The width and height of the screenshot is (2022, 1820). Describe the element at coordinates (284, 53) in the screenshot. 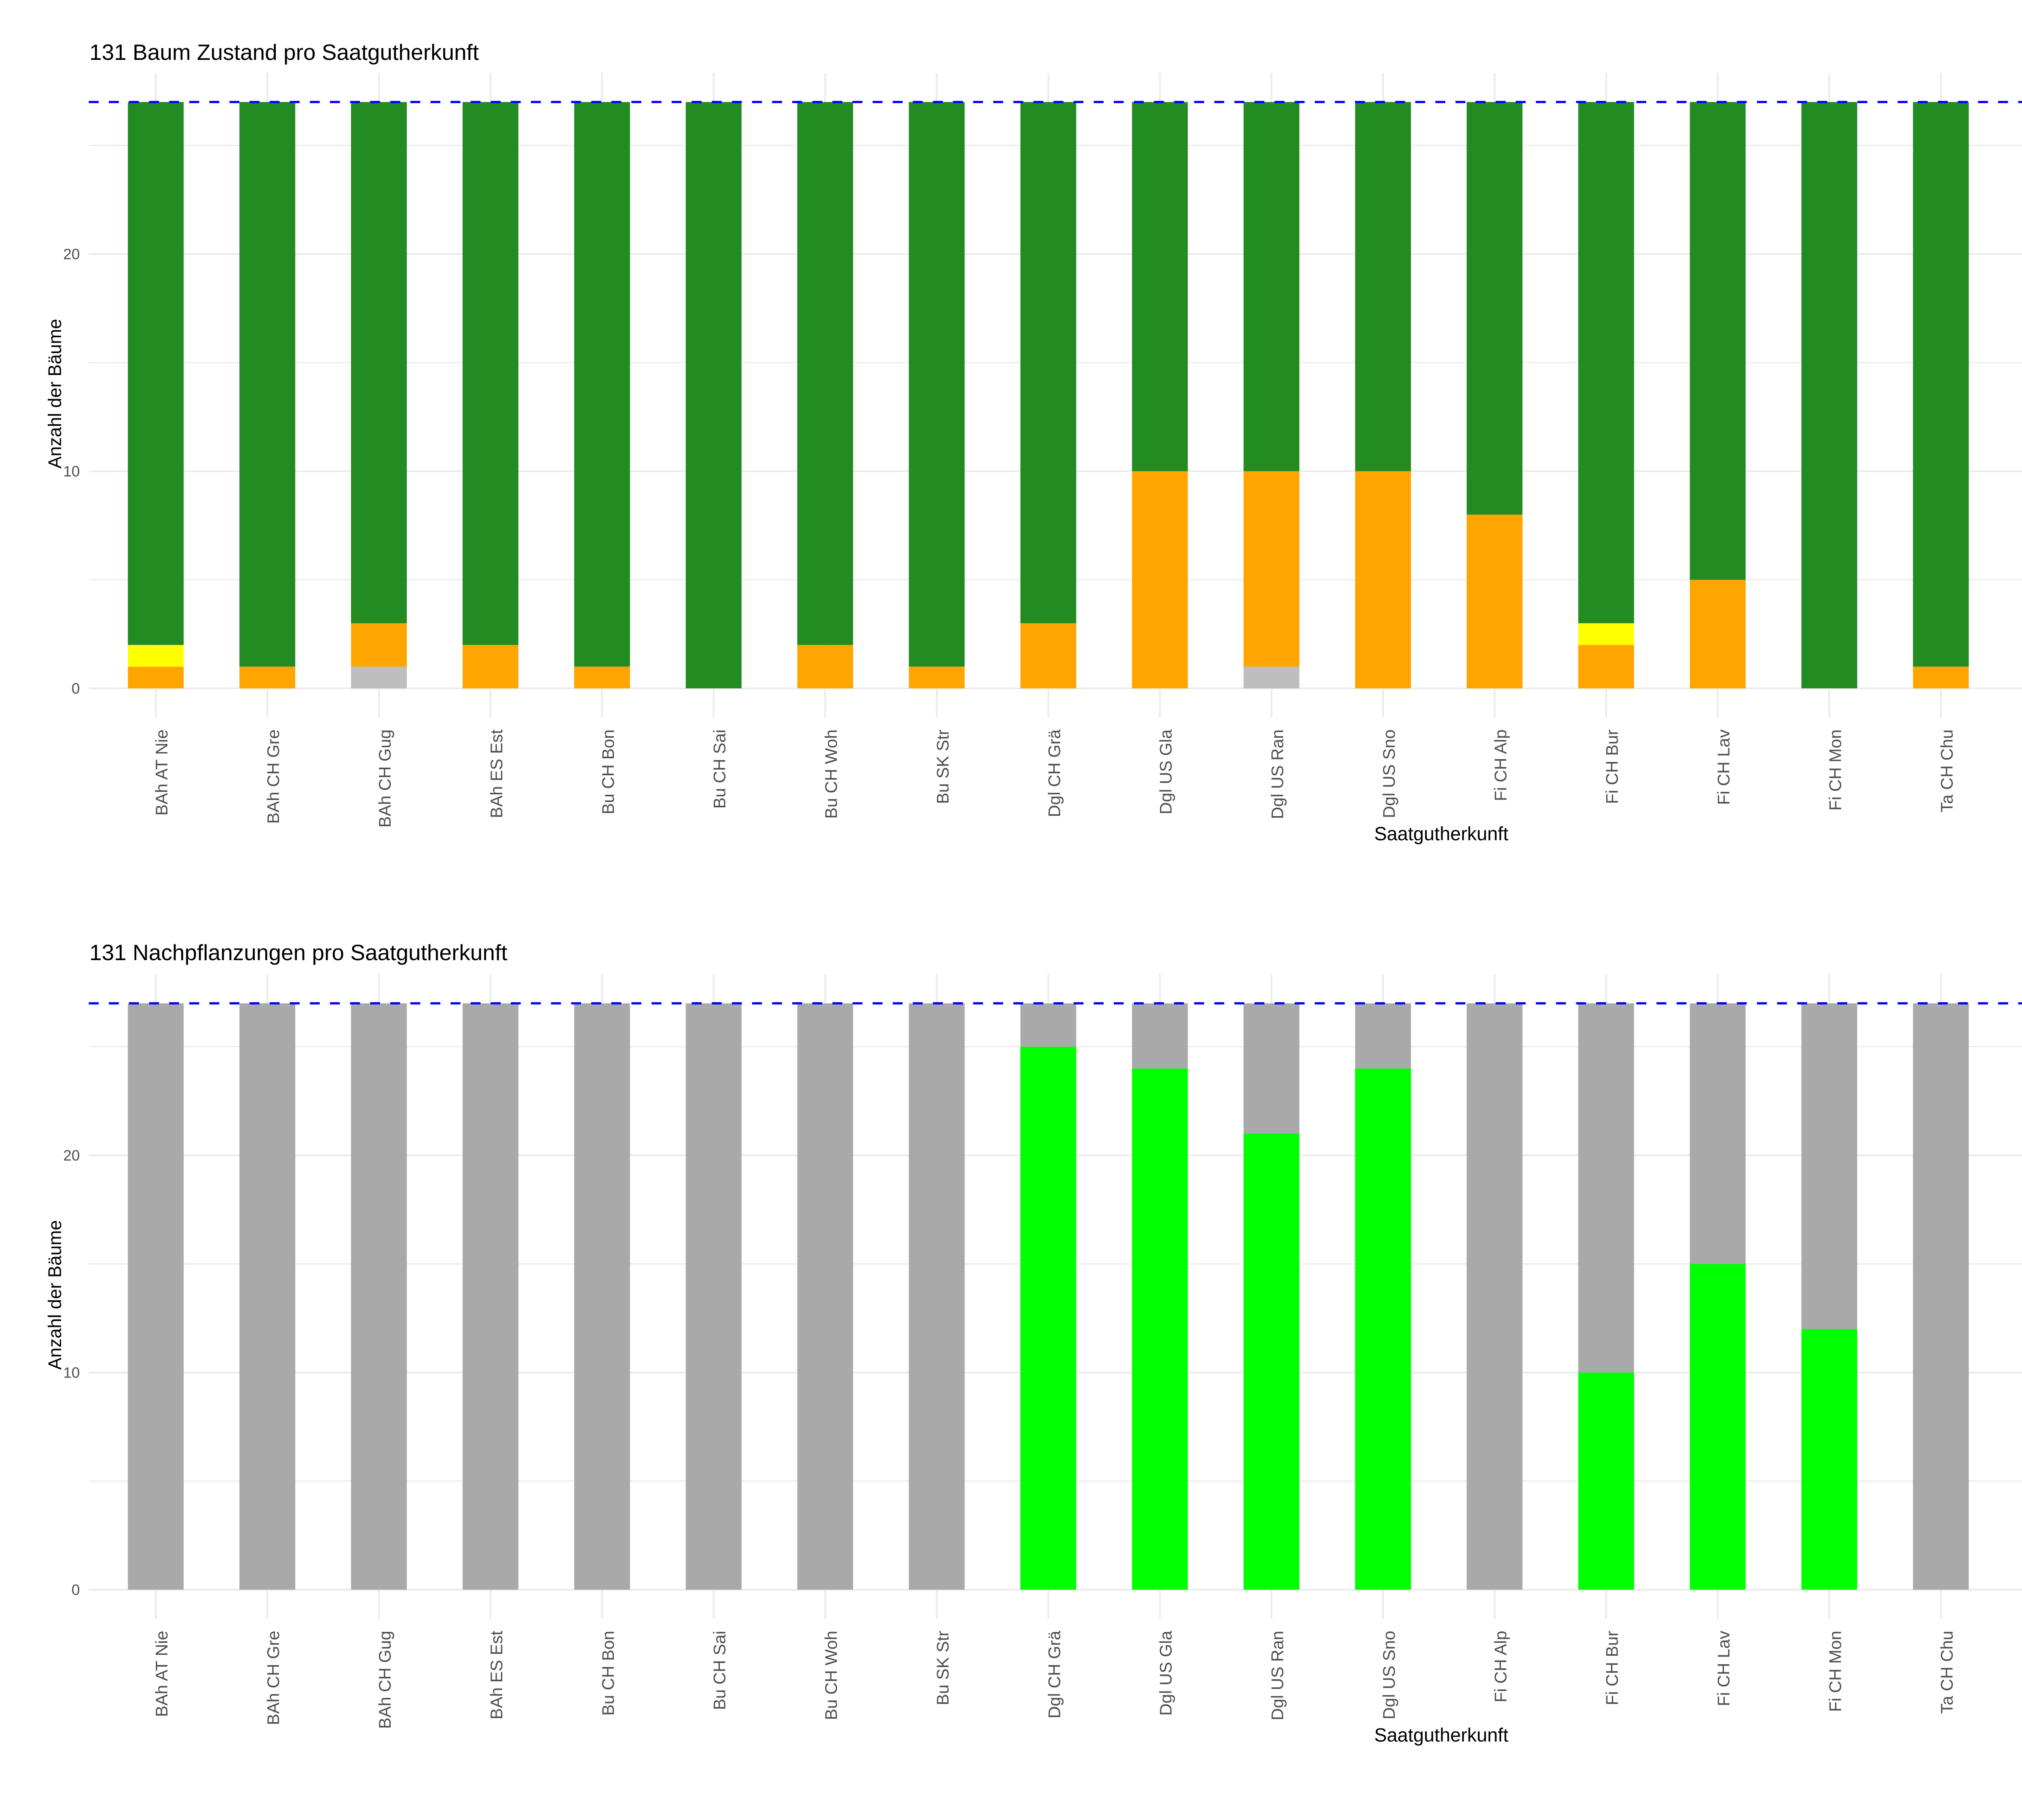

I see `svg-text:131 Baum Zustand pro Saatguthe: 131 Baum Zustand pro Saatgutherkunft` at that location.